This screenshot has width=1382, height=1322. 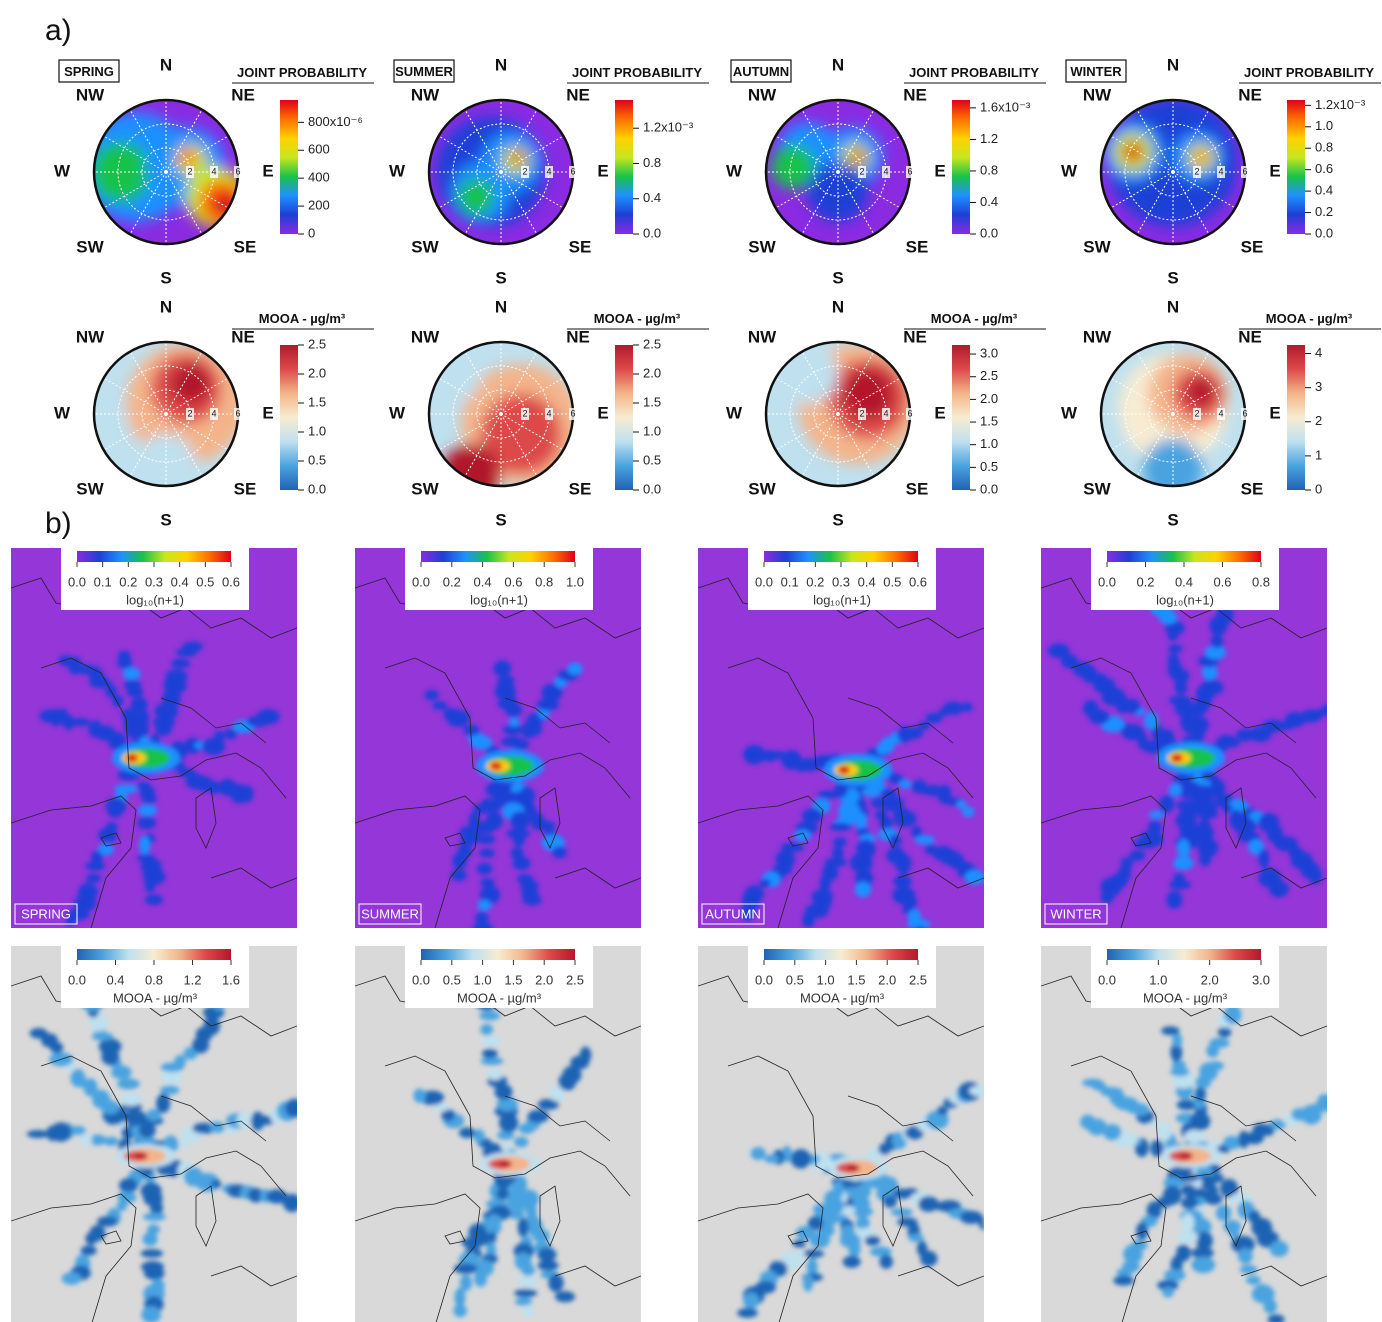 What do you see at coordinates (502, 1144) in the screenshot?
I see `map-blobs` at bounding box center [502, 1144].